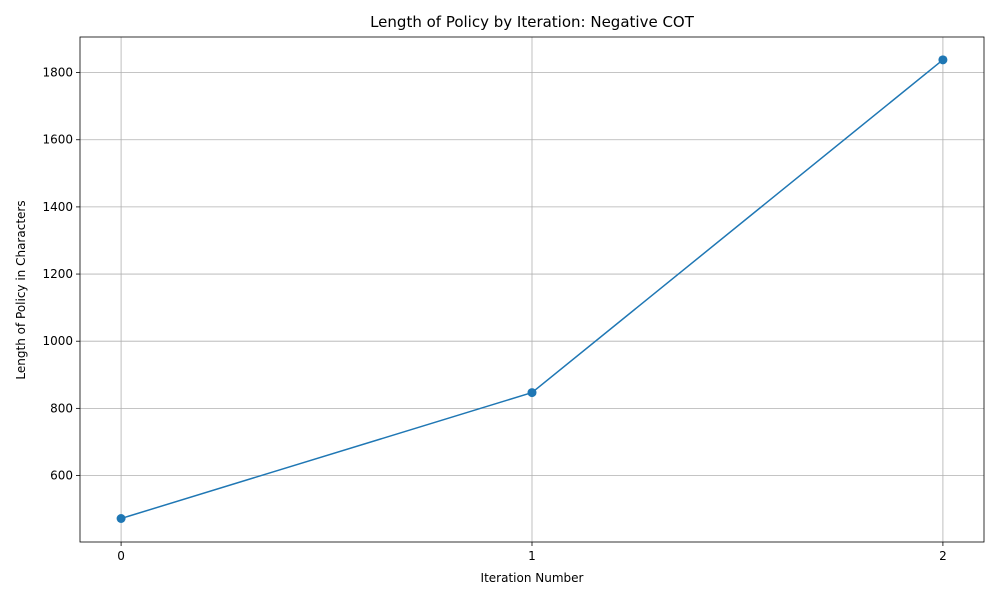 This screenshot has height=604, width=1000. I want to click on y-tick-label: 600, so click(61, 476).